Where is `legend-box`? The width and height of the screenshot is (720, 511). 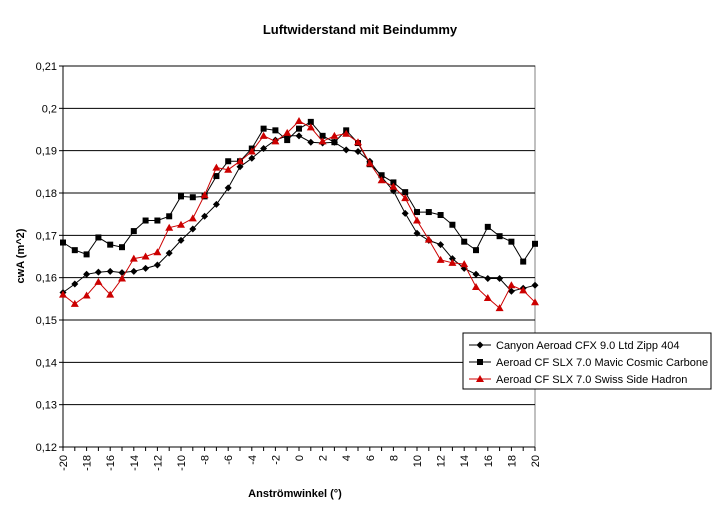 legend-box is located at coordinates (587, 361).